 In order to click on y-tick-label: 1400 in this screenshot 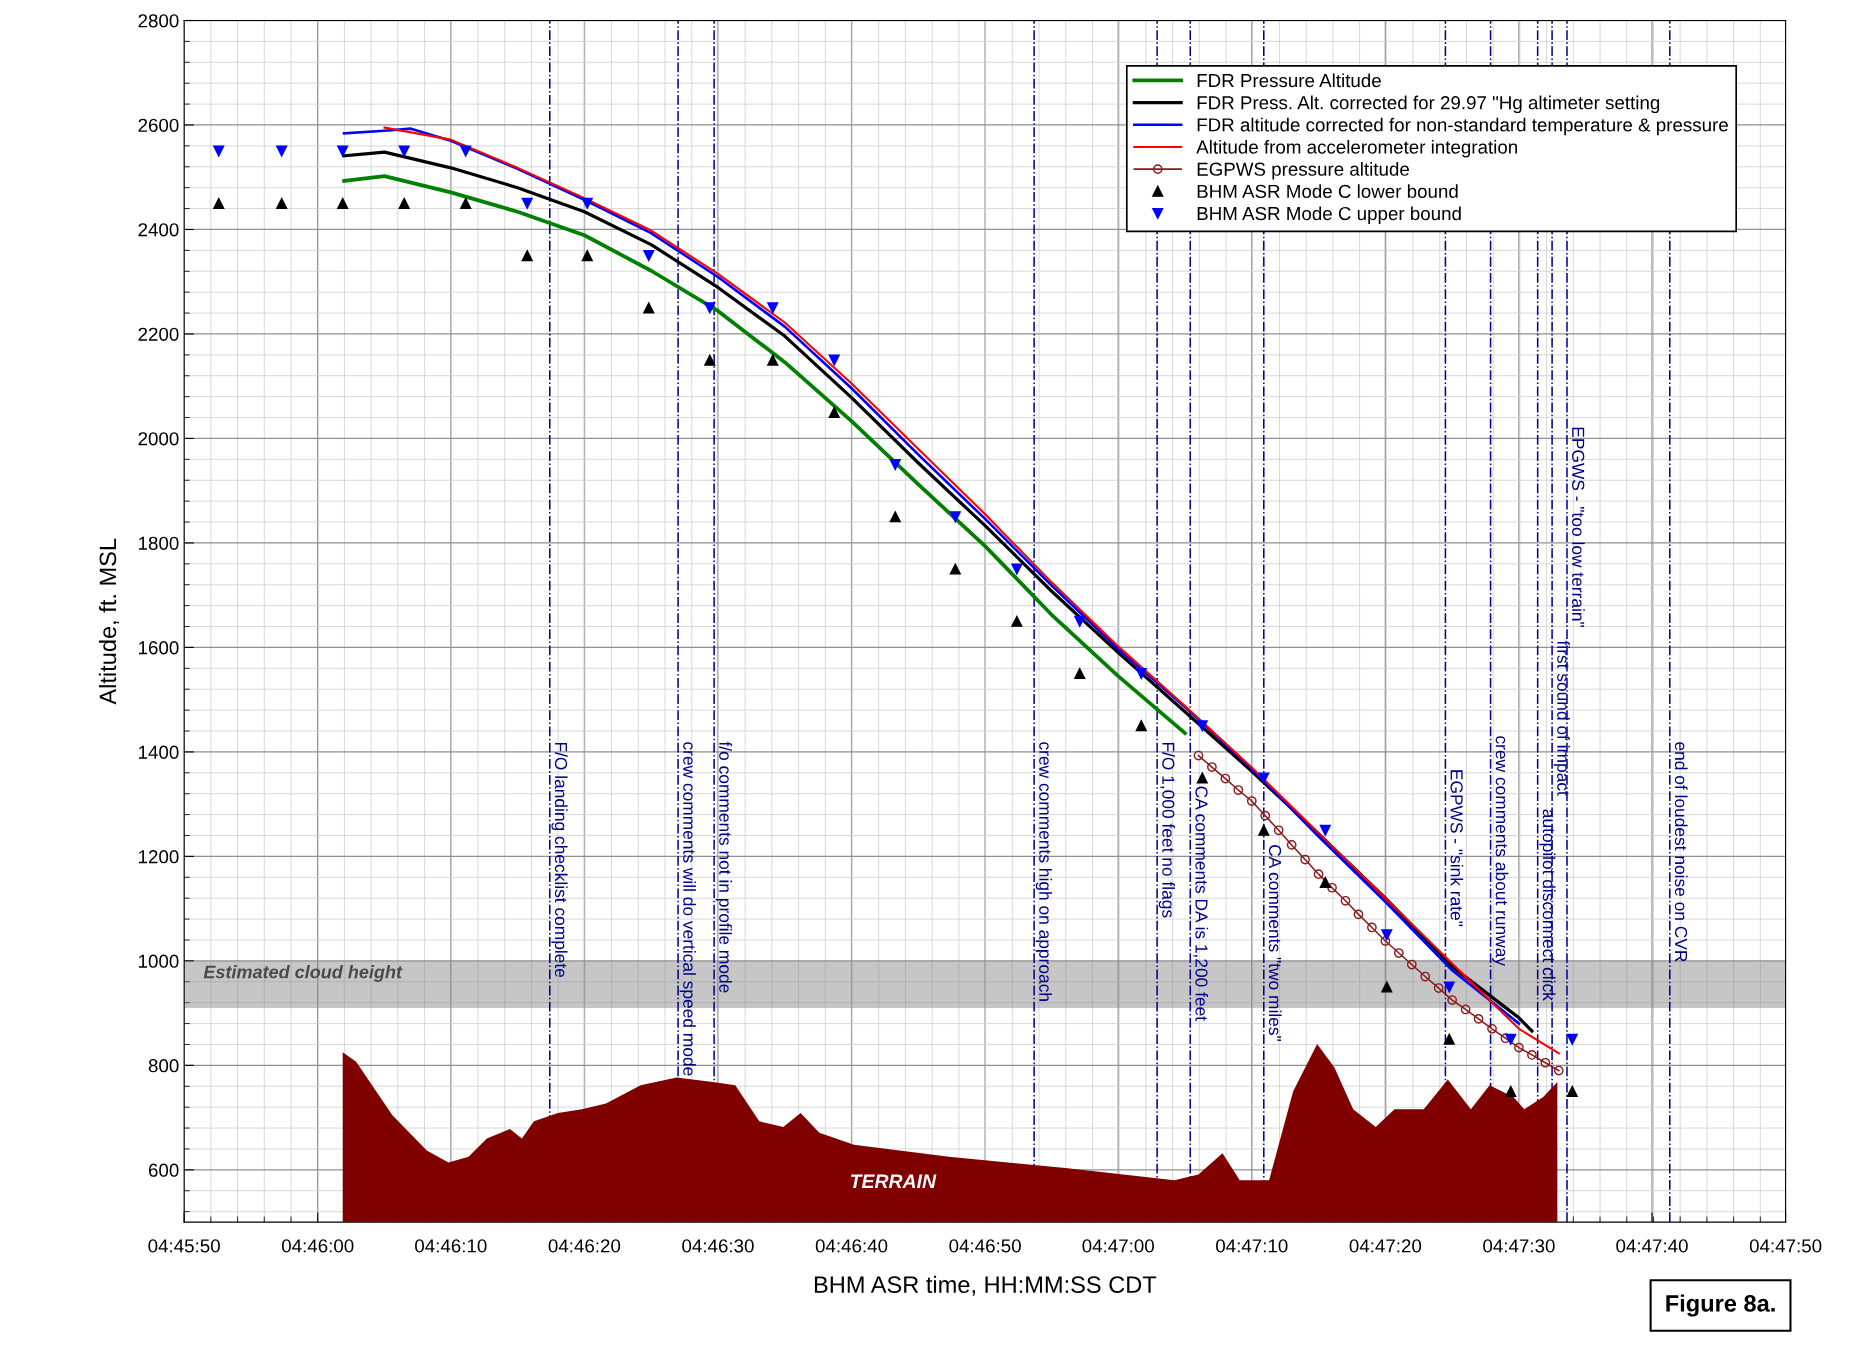, I will do `click(159, 752)`.